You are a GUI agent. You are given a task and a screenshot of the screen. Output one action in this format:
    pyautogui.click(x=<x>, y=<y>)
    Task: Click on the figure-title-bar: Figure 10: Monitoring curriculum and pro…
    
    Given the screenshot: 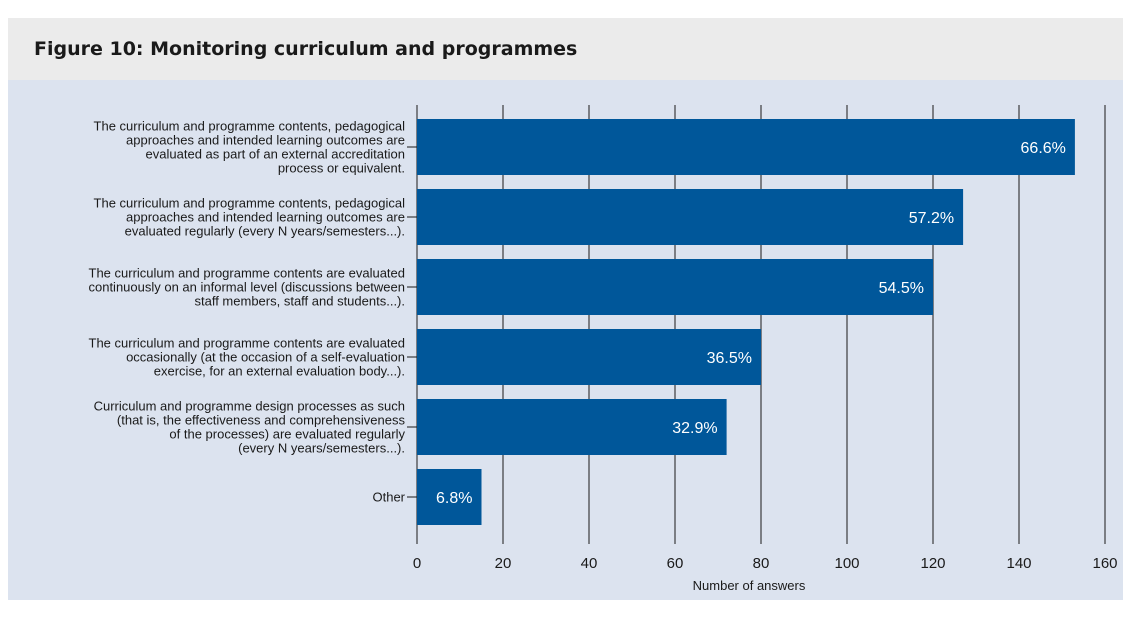 What is the action you would take?
    pyautogui.click(x=565, y=49)
    